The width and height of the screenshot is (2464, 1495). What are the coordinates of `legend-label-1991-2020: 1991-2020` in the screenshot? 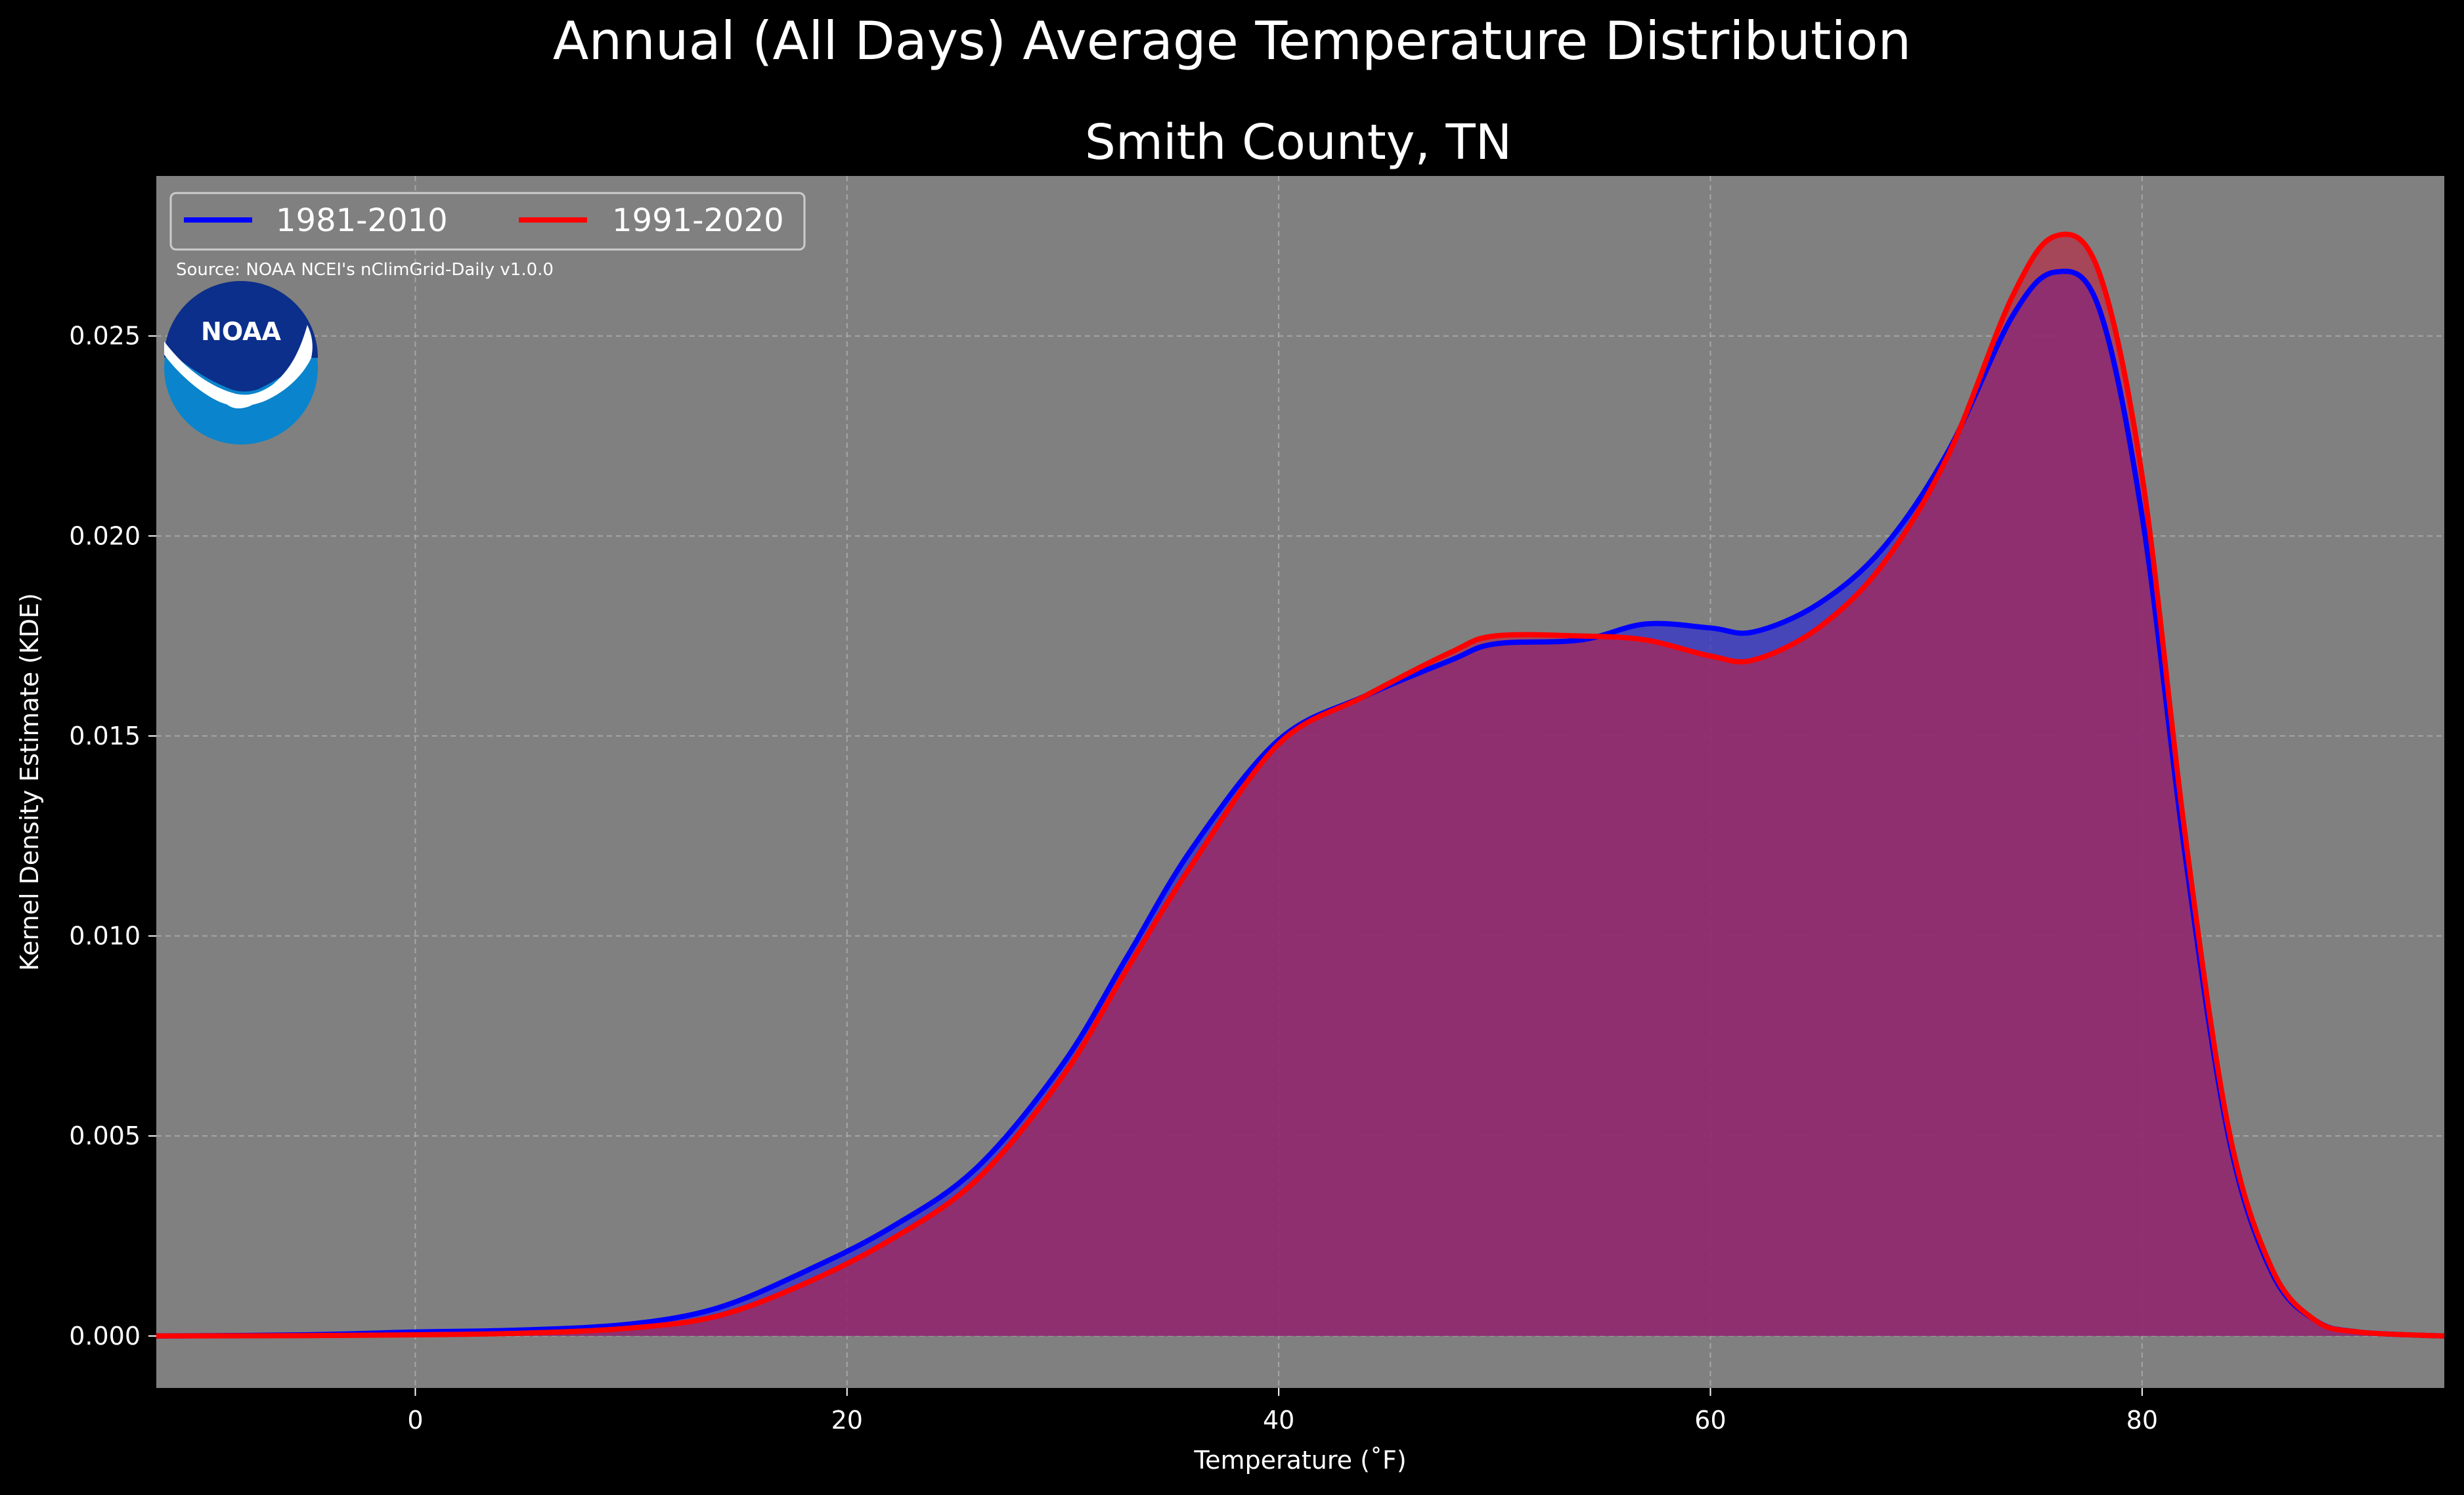 It's located at (698, 220).